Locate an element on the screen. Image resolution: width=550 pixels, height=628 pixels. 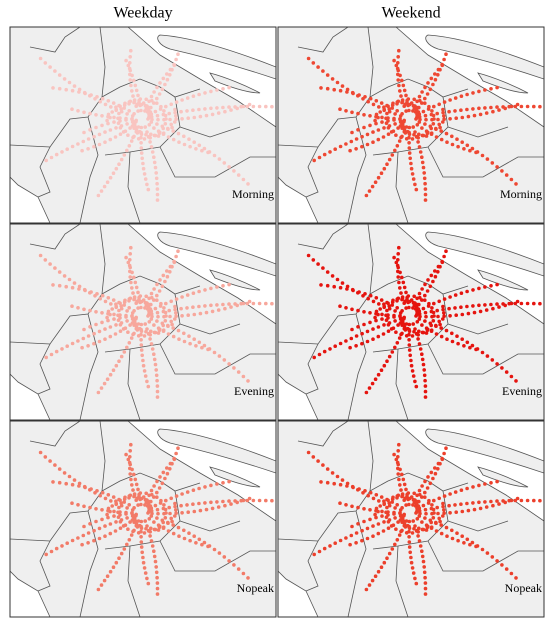
island is located at coordinates (503, 477).